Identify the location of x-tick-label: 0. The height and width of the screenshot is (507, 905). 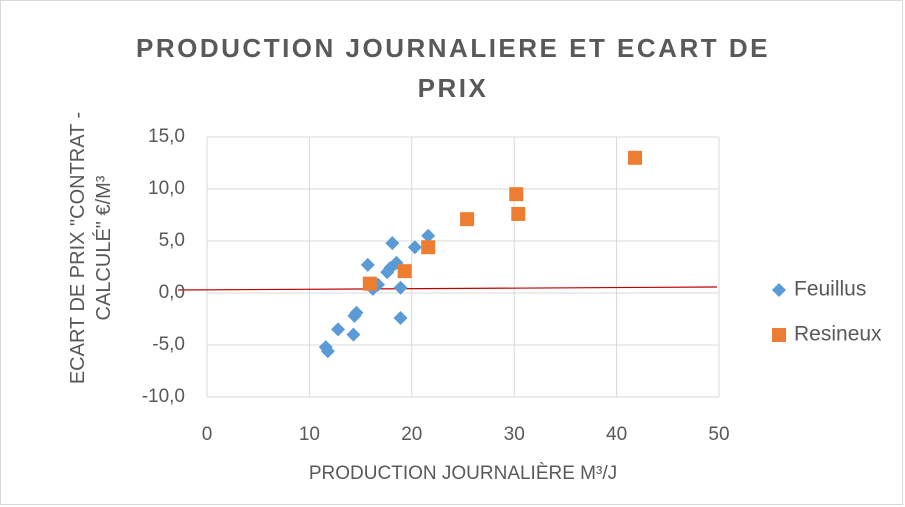
(207, 434).